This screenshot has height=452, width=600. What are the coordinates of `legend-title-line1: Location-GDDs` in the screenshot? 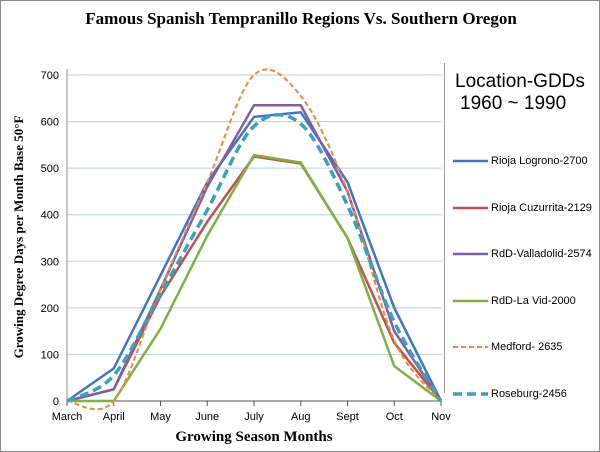 It's located at (520, 81).